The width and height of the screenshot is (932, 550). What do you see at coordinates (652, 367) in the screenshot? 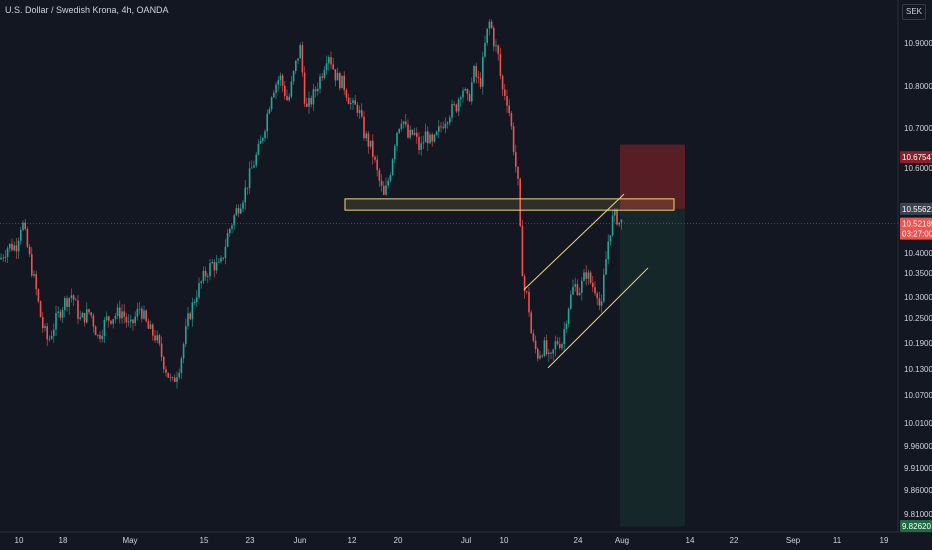
I see `take-profit-zone` at bounding box center [652, 367].